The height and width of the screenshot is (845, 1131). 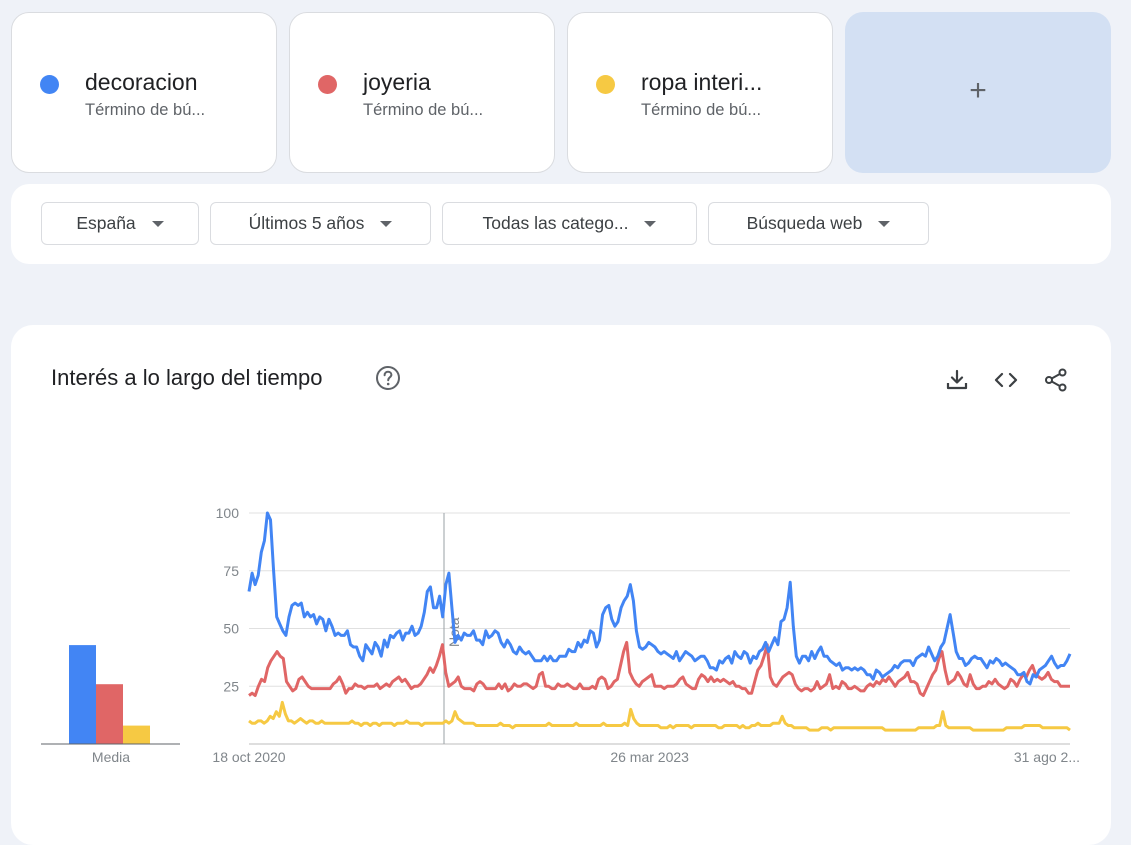 What do you see at coordinates (231, 686) in the screenshot?
I see `y-tick-label: 25` at bounding box center [231, 686].